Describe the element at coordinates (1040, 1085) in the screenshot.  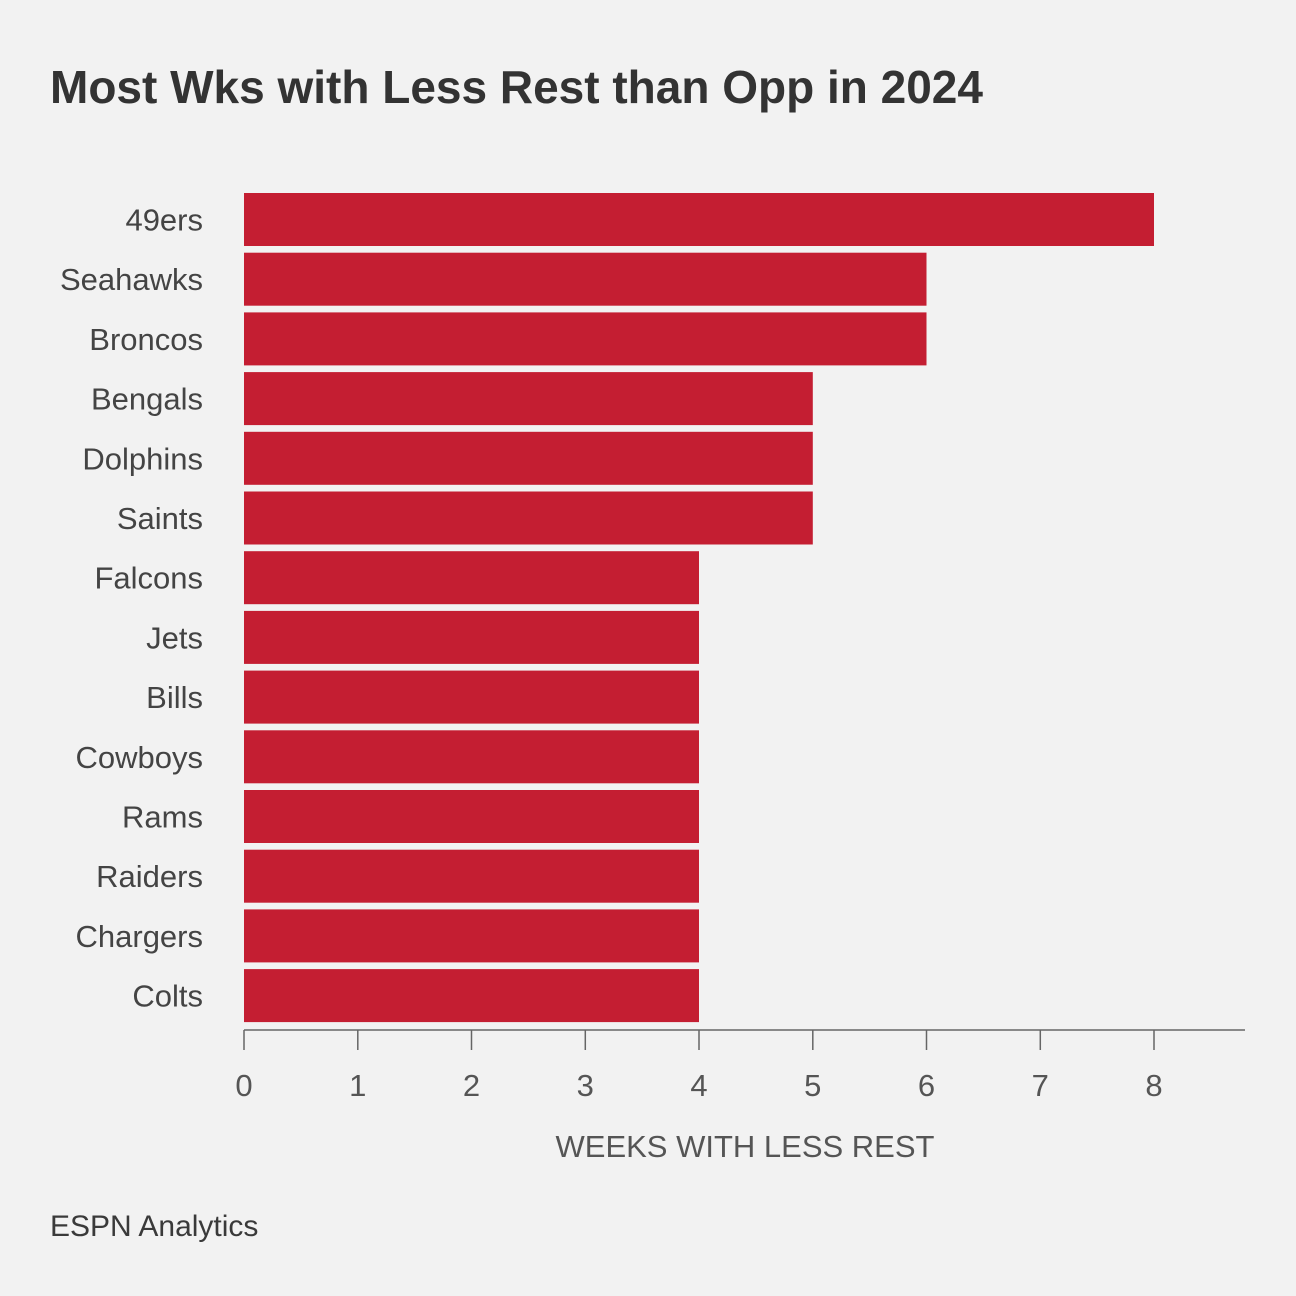
I see `x-tick-label-7: 7` at that location.